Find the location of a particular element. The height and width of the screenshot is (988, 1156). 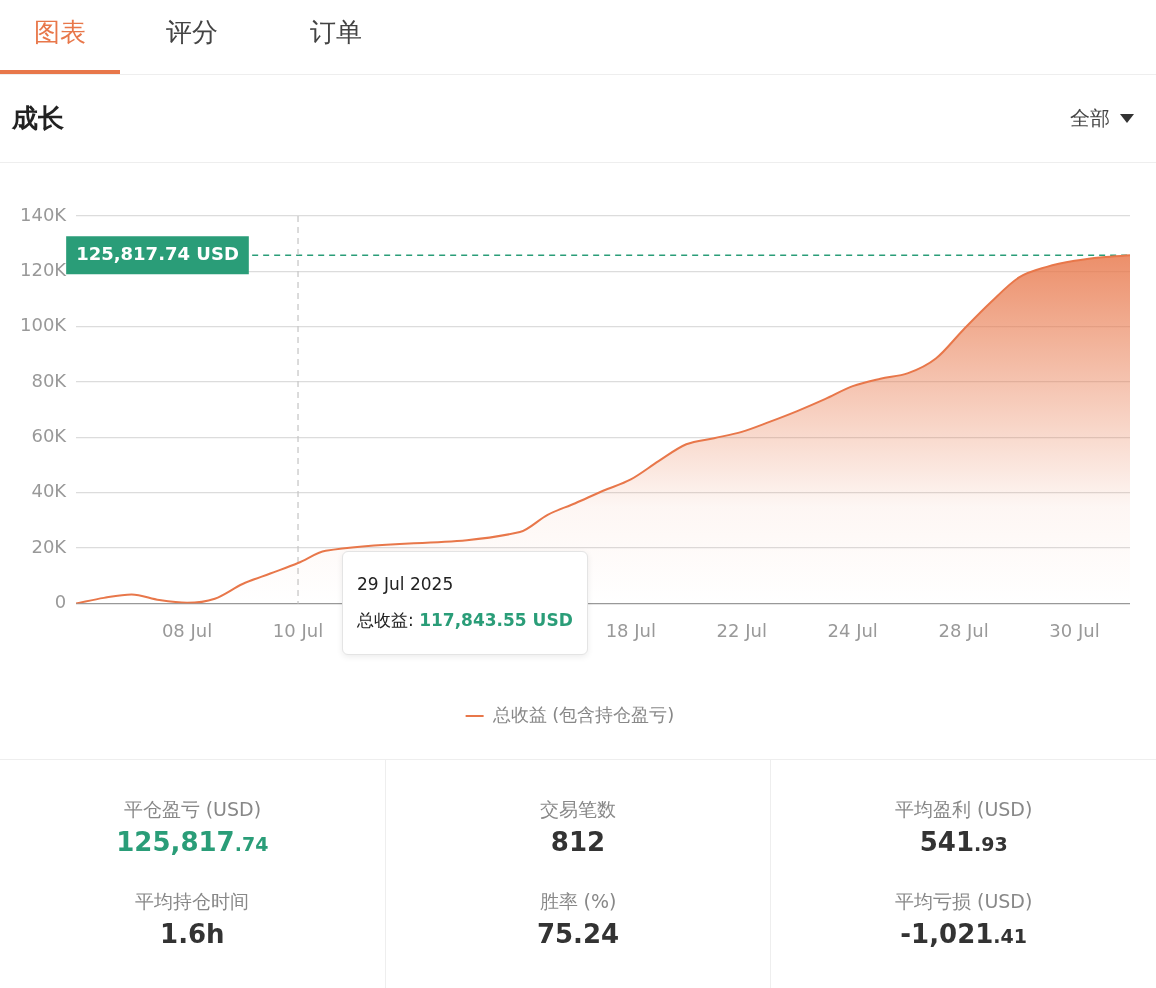

x-tick-label: 10 Jul is located at coordinates (298, 630).